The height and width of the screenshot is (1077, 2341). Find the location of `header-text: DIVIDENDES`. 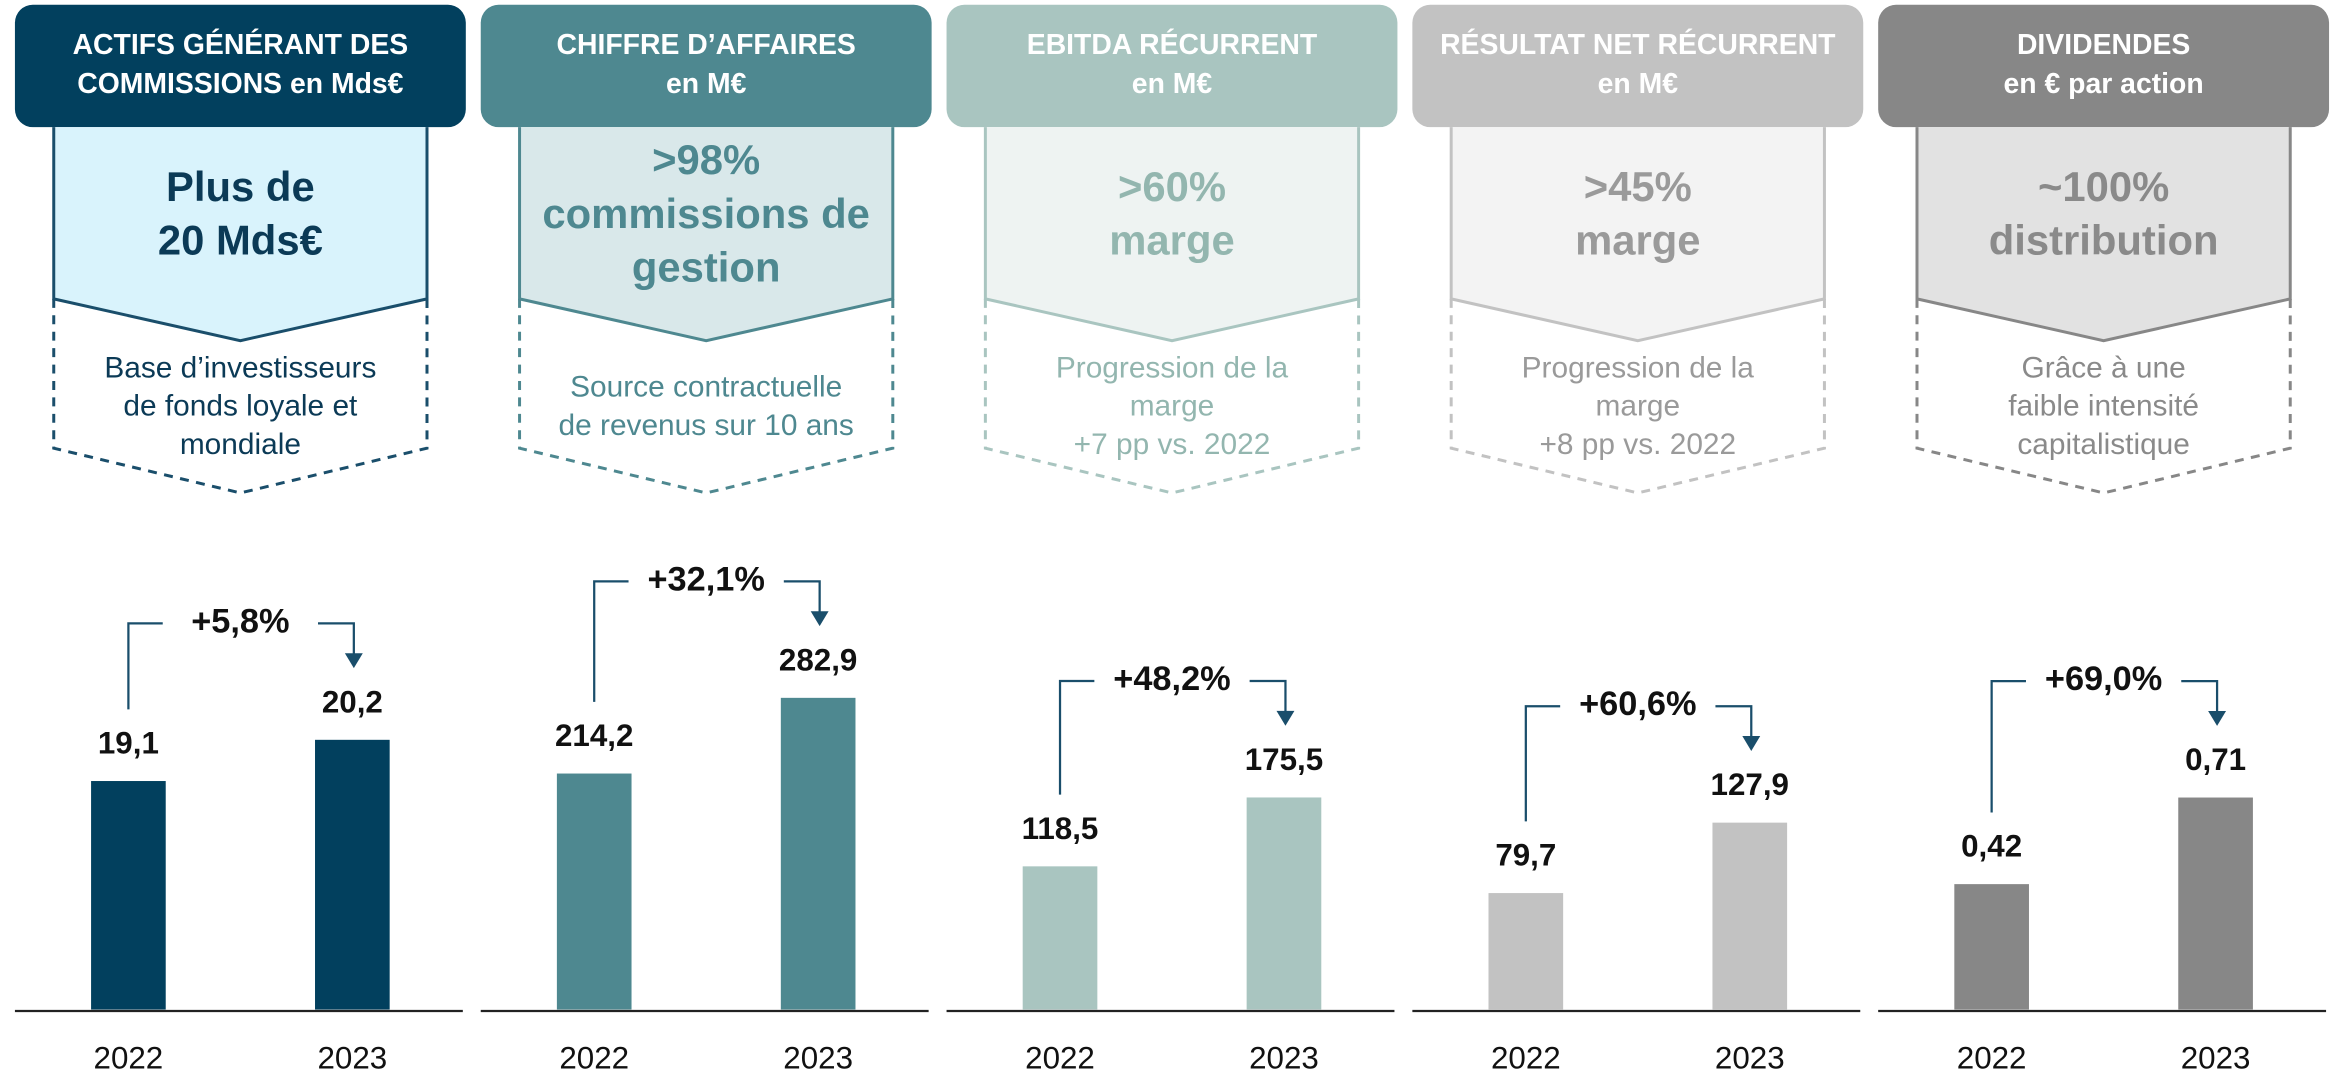

header-text: DIVIDENDES is located at coordinates (2103, 45).